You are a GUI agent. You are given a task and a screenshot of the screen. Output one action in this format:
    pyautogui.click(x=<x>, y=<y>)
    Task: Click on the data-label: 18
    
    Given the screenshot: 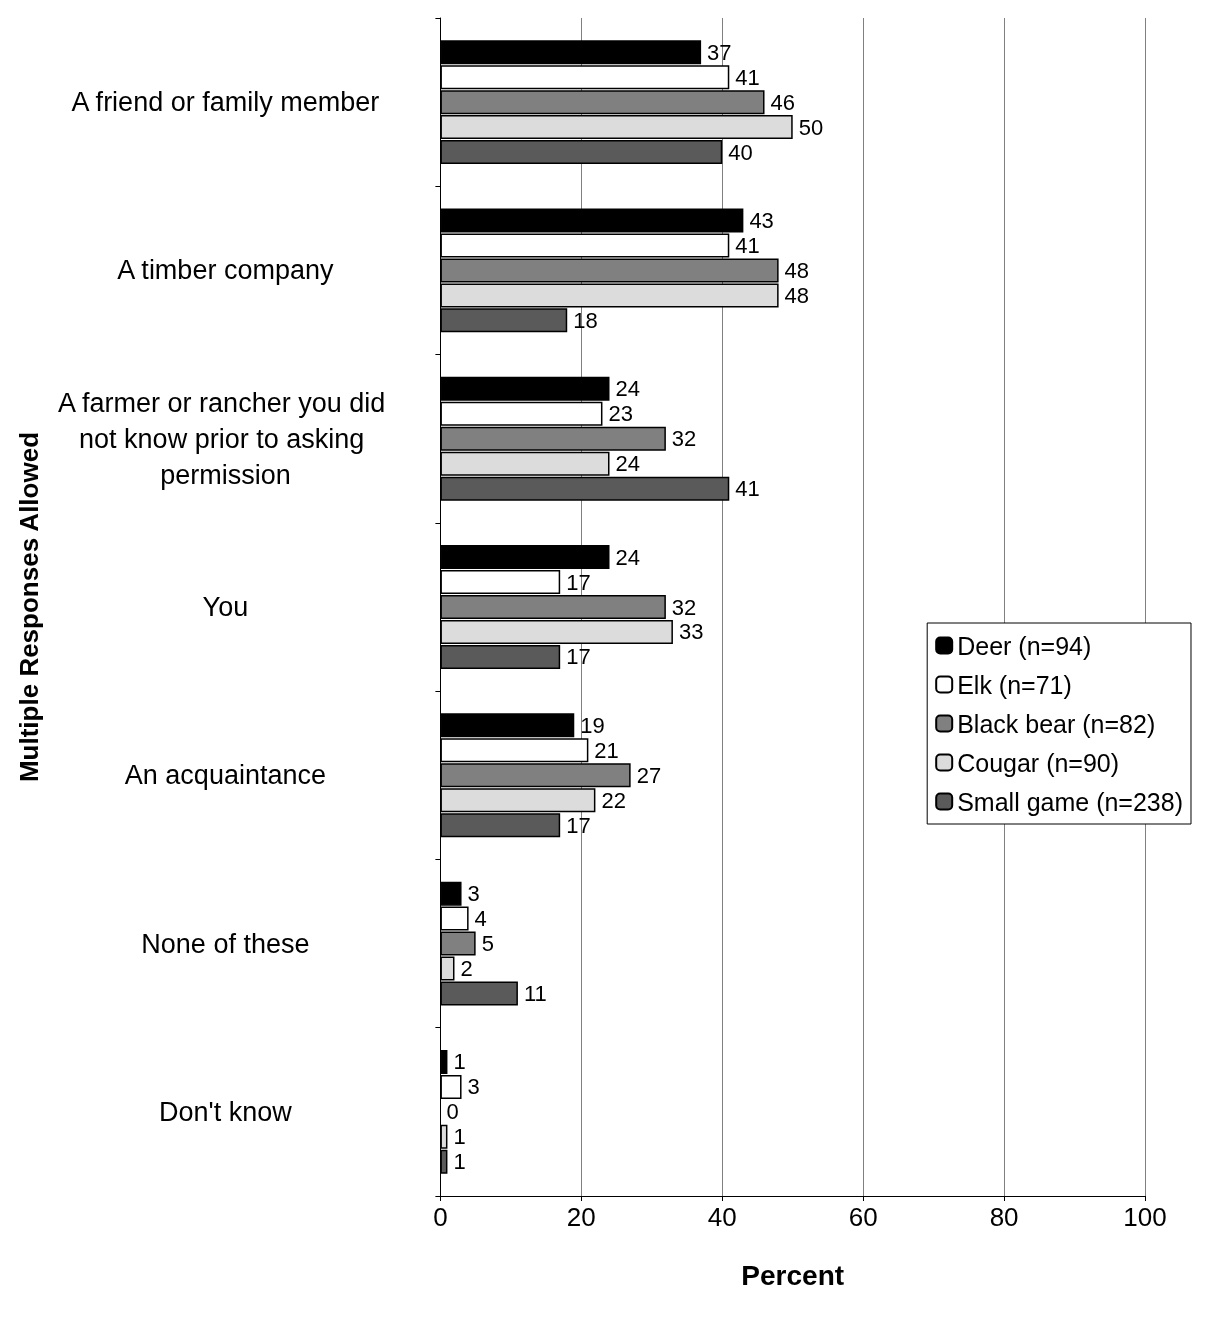 What is the action you would take?
    pyautogui.click(x=585, y=320)
    